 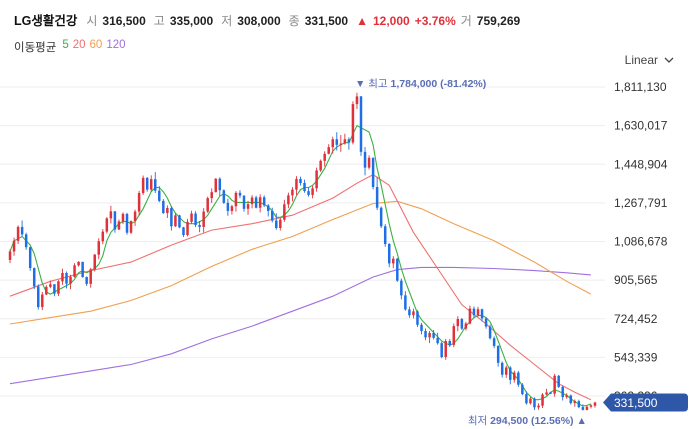 What do you see at coordinates (191, 21) in the screenshot?
I see `high-value: 335,000` at bounding box center [191, 21].